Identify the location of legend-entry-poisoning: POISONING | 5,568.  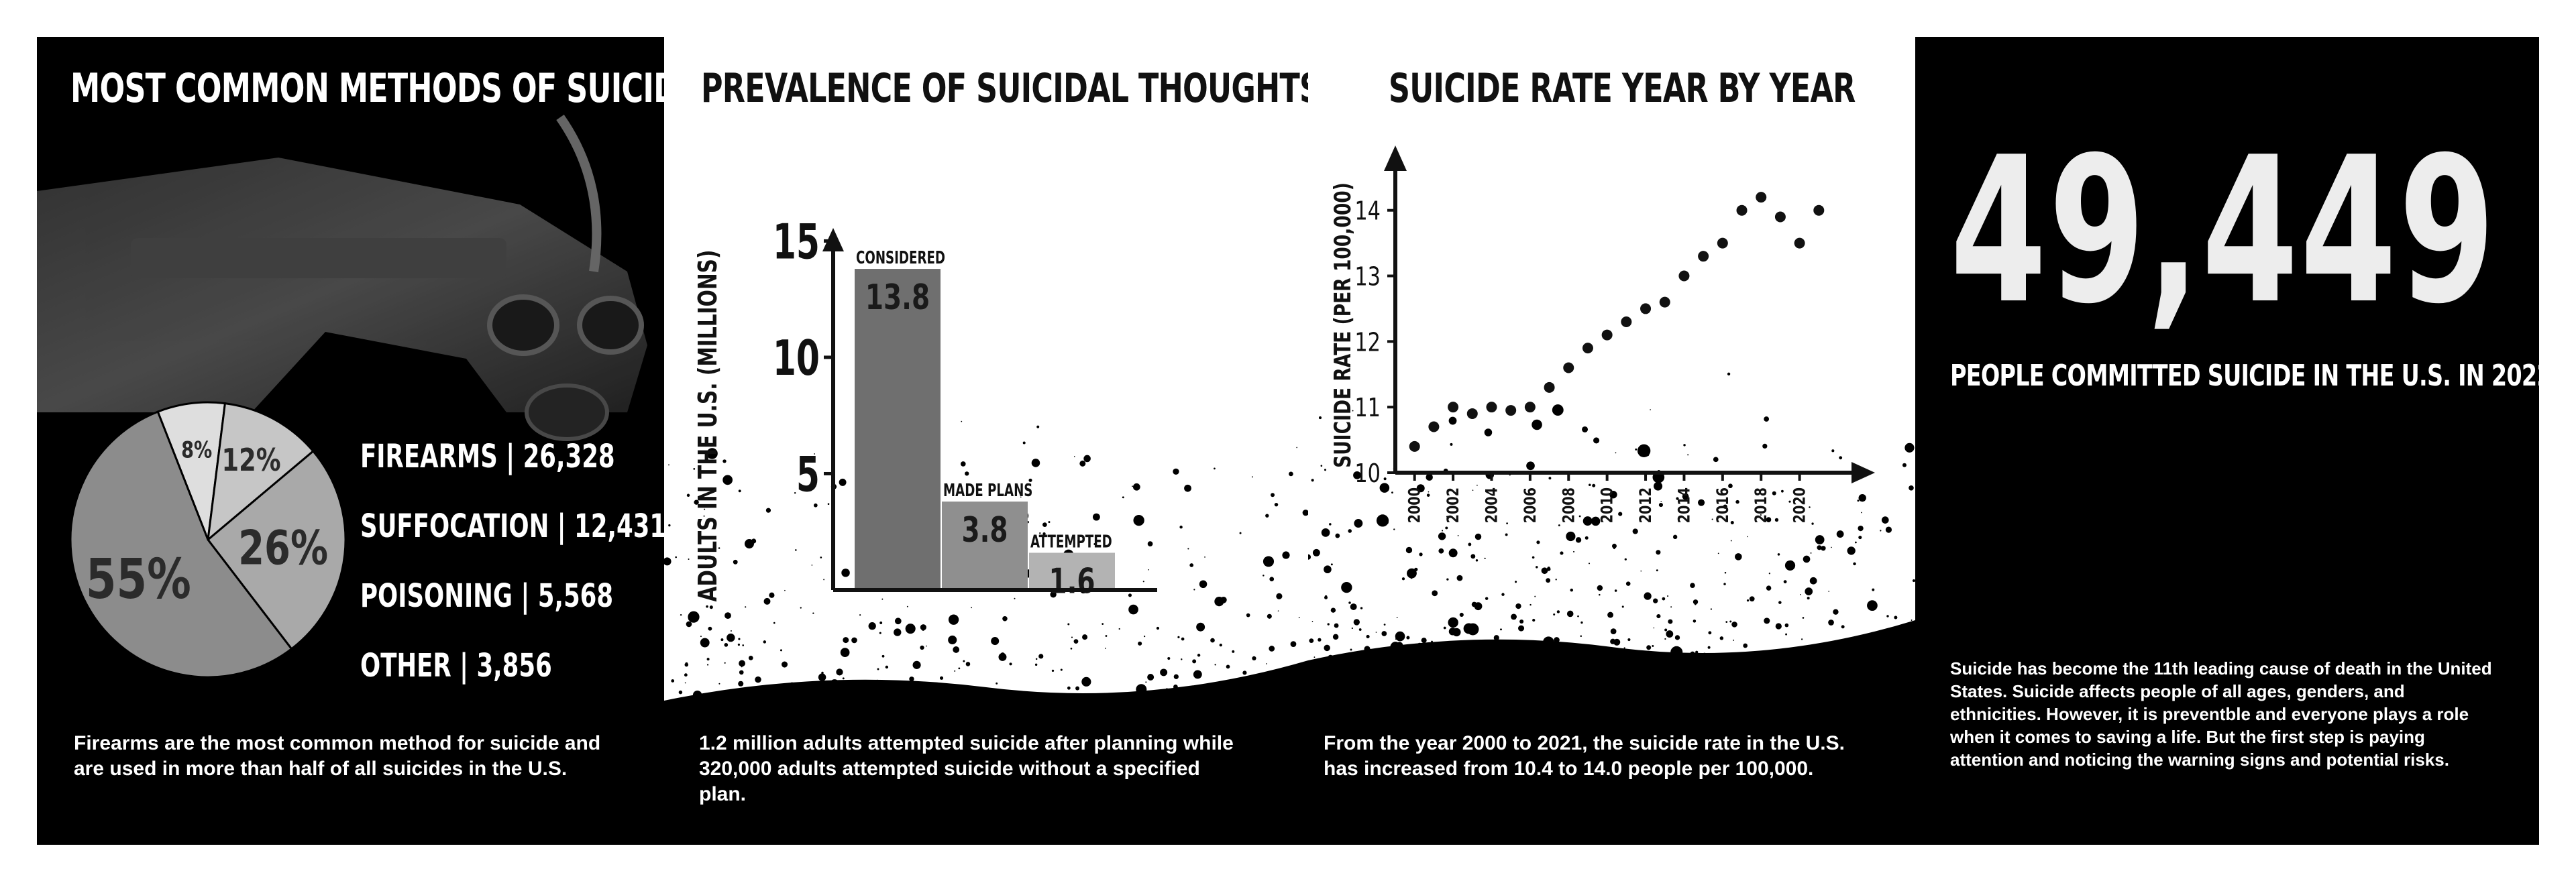
(486, 596).